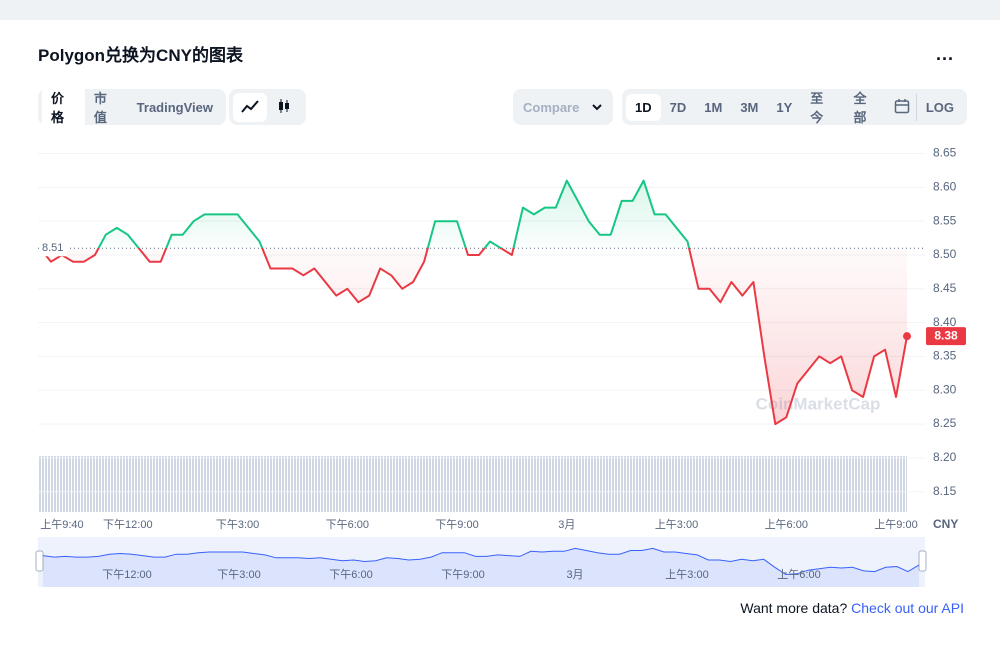 The height and width of the screenshot is (650, 1000). Describe the element at coordinates (462, 574) in the screenshot. I see `navigator-label: 下午9:00` at that location.